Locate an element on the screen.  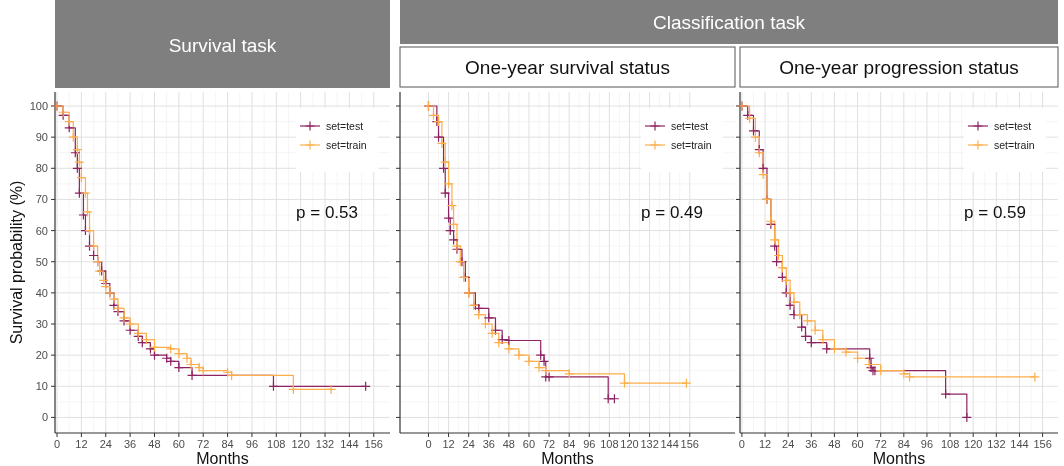
y-tick-label: 80 is located at coordinates (41, 168).